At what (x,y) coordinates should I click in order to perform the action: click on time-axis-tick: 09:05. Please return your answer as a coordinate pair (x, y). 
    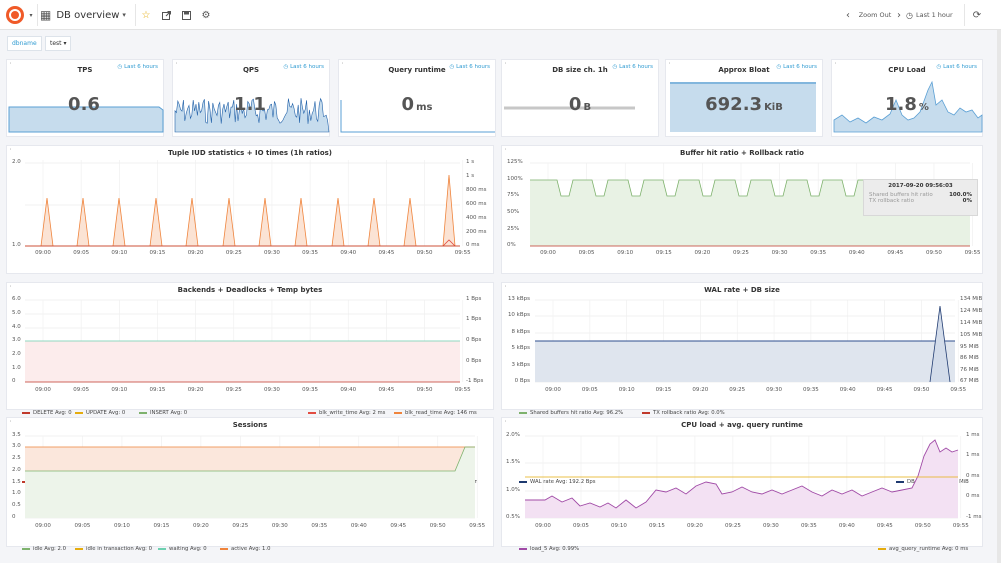
    Looking at the image, I should click on (81, 253).